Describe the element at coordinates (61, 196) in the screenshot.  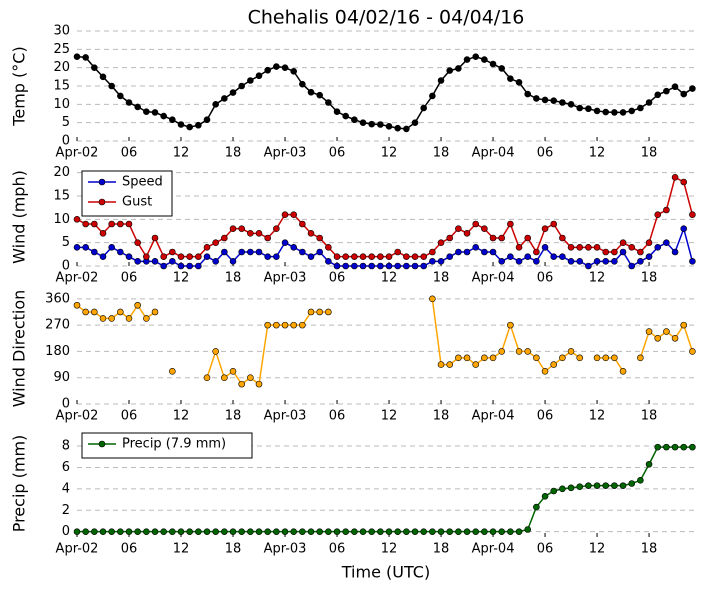
I see `y-tick-label: 15` at that location.